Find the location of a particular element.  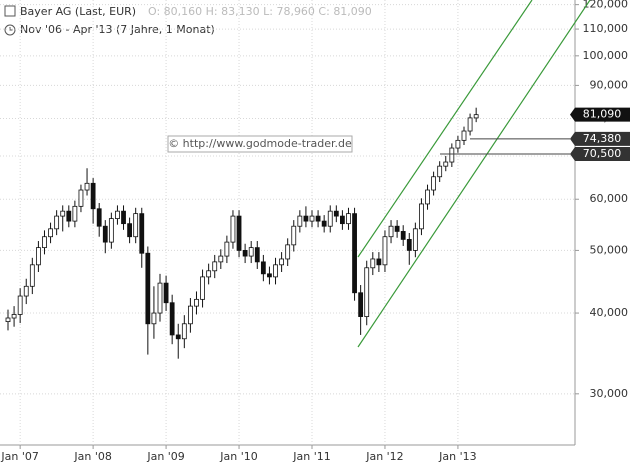

level-label: 74,380 is located at coordinates (602, 138).